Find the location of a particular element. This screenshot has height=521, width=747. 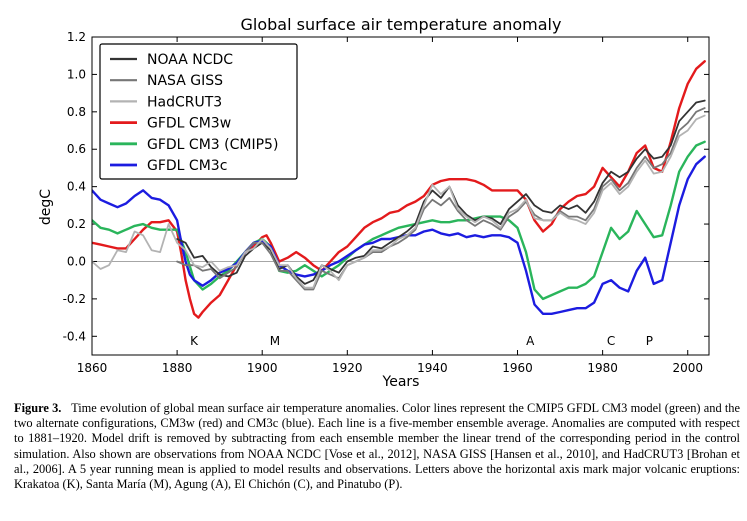

legend-label-nasa-giss: NASA GISS is located at coordinates (185, 81).